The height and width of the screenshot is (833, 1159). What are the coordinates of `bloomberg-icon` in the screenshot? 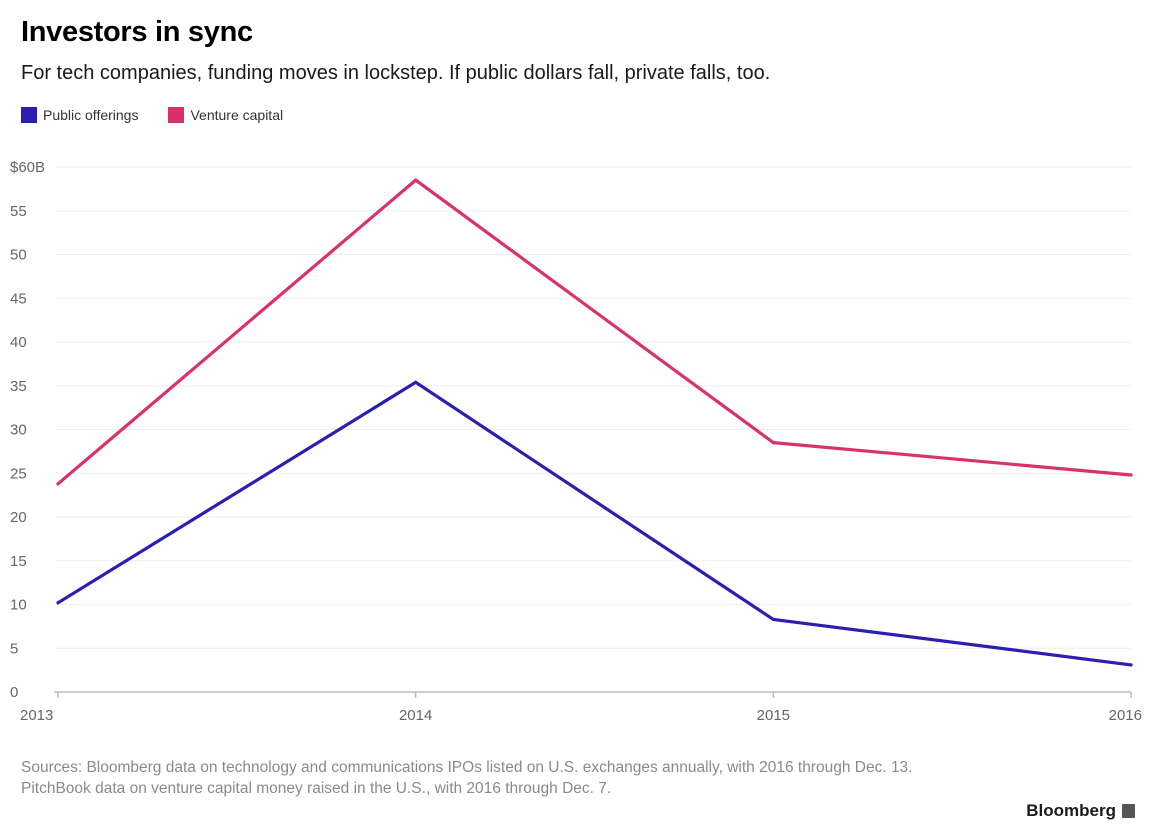 It's located at (1128, 811).